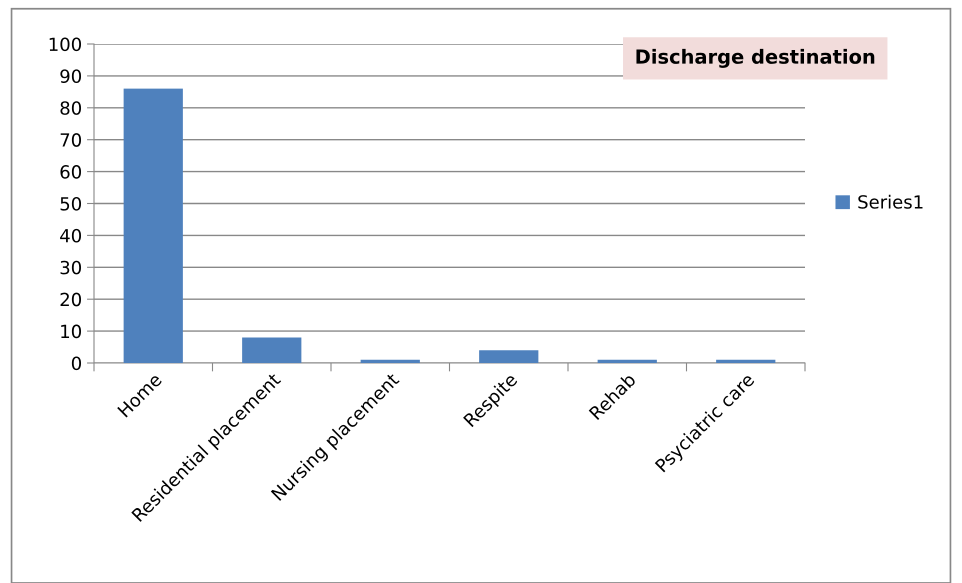 The height and width of the screenshot is (583, 962). Describe the element at coordinates (70, 140) in the screenshot. I see `y-tick-label: 70` at that location.